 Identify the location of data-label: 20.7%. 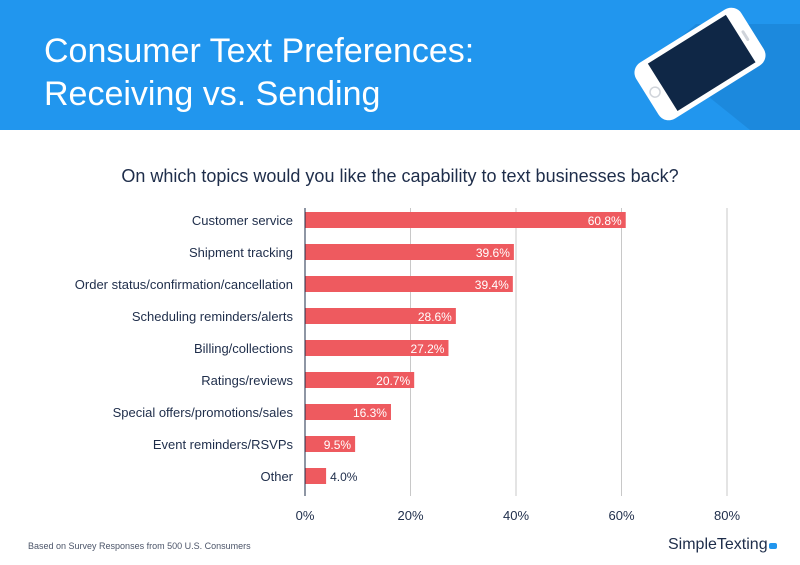
(393, 381).